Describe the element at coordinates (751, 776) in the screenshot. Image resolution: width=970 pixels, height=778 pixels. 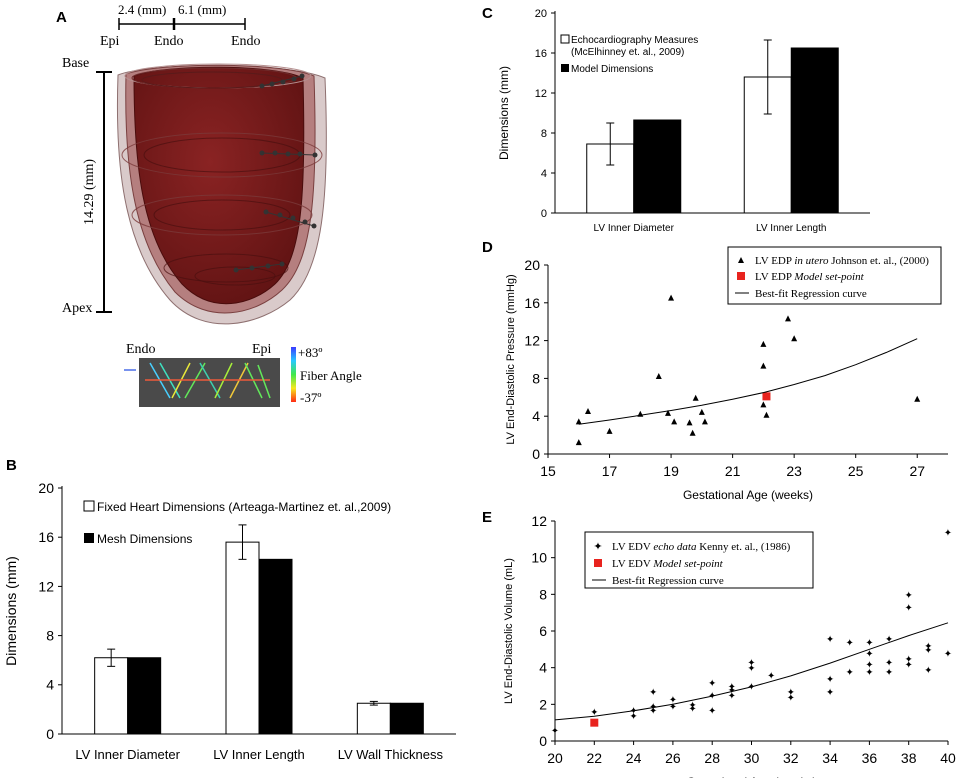
I see `x-axis-label: Gestational Age (weeks)` at that location.